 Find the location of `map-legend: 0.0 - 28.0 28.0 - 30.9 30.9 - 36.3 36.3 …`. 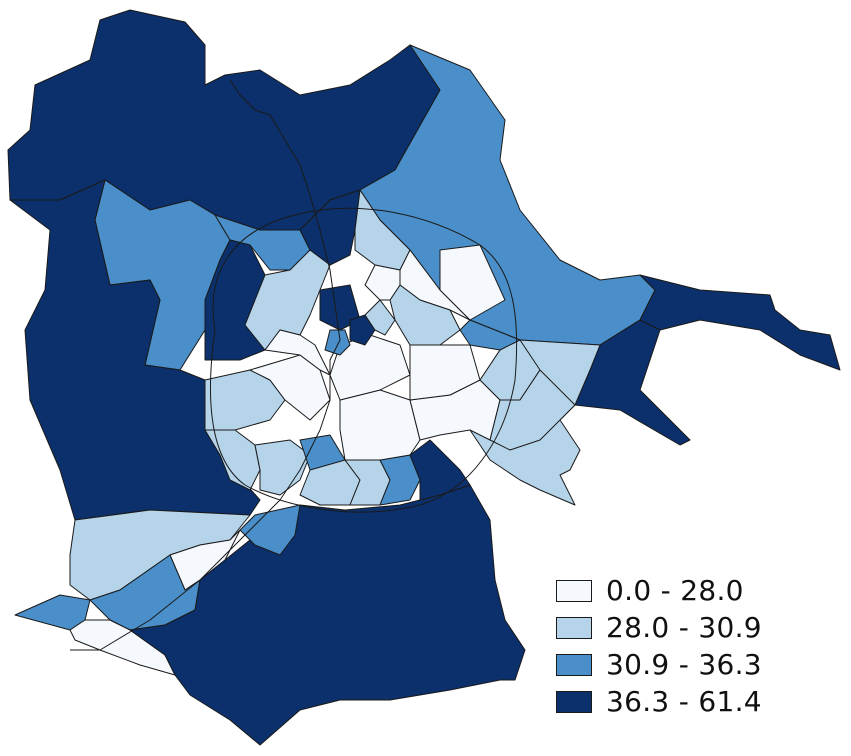

map-legend: 0.0 - 28.0 28.0 - 30.9 30.9 - 36.3 36.3 … is located at coordinates (696, 646).